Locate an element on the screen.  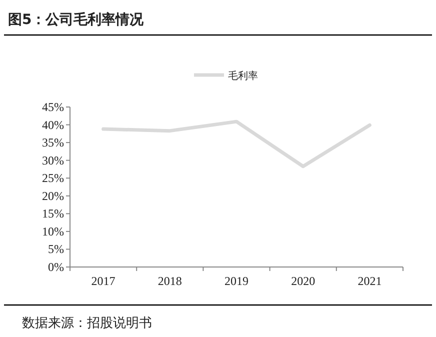
y-tick-label: 40% is located at coordinates (53, 125).